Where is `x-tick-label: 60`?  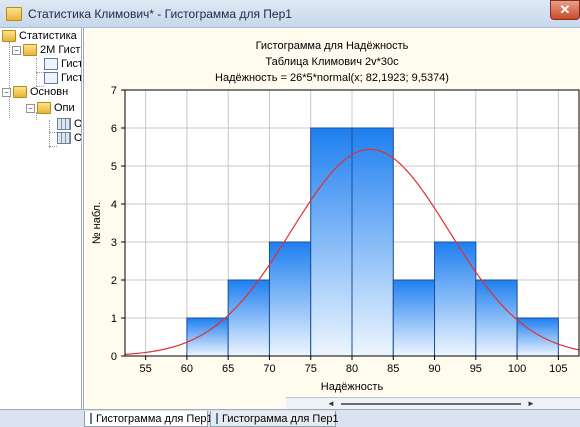 x-tick-label: 60 is located at coordinates (187, 369).